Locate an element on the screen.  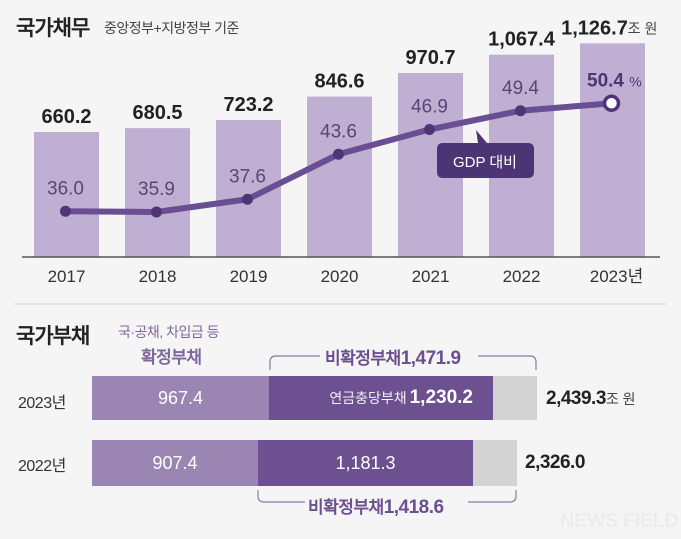
pension-label-2023: 연금충당부채 is located at coordinates (368, 398).